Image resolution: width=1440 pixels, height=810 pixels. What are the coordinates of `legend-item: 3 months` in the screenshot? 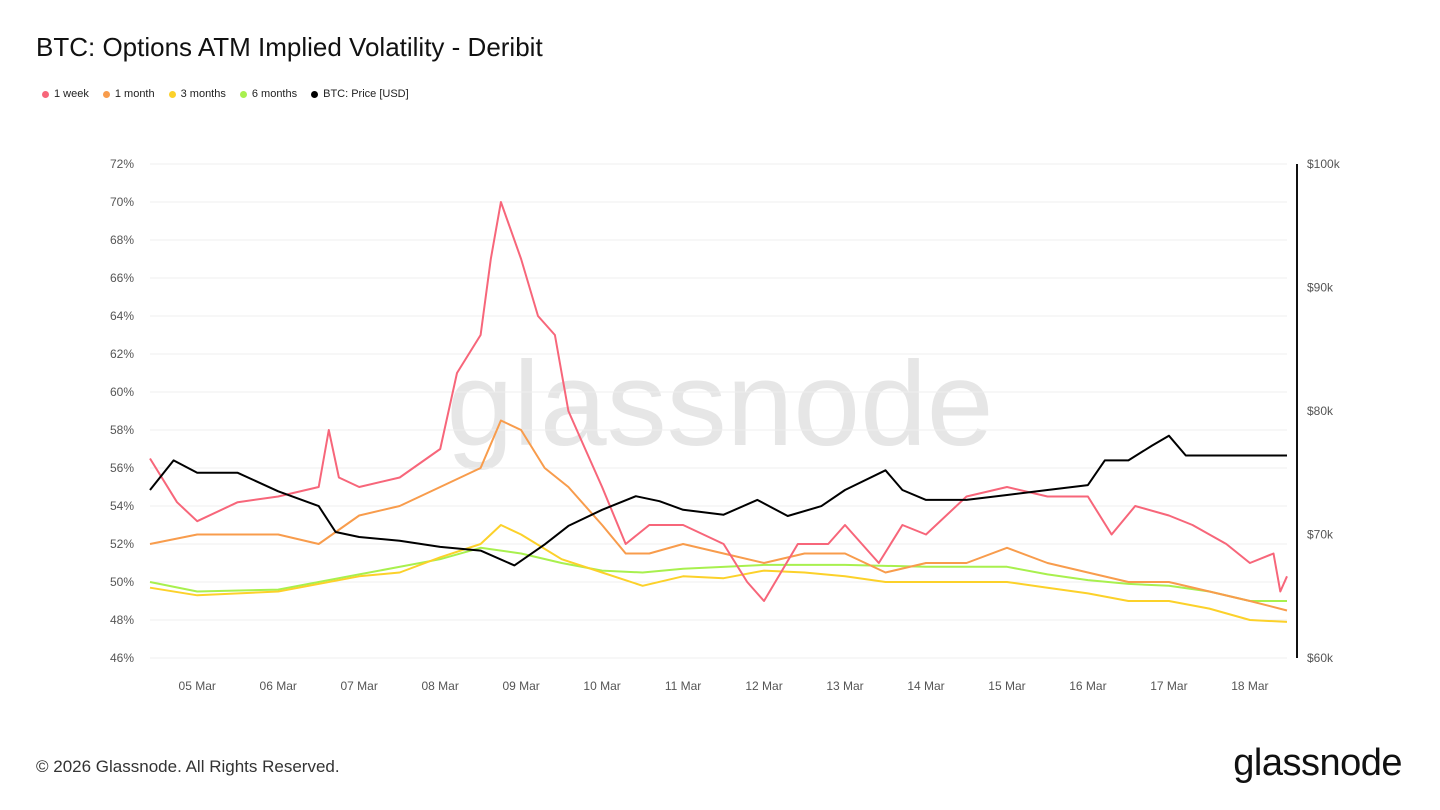 It's located at (197, 94).